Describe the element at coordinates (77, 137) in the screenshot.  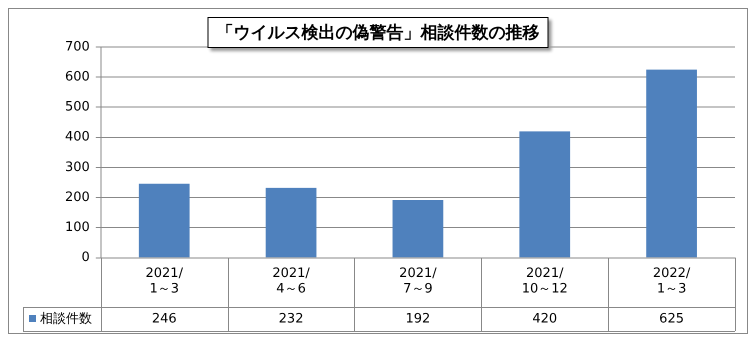
I see `y-tick-label: 400` at that location.